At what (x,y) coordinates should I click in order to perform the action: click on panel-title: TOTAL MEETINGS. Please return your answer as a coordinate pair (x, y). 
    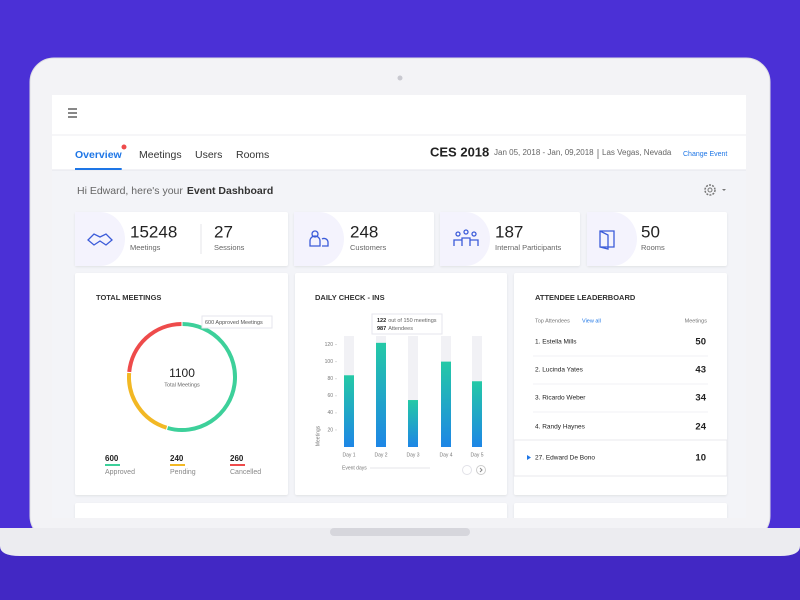
    Looking at the image, I should click on (128, 297).